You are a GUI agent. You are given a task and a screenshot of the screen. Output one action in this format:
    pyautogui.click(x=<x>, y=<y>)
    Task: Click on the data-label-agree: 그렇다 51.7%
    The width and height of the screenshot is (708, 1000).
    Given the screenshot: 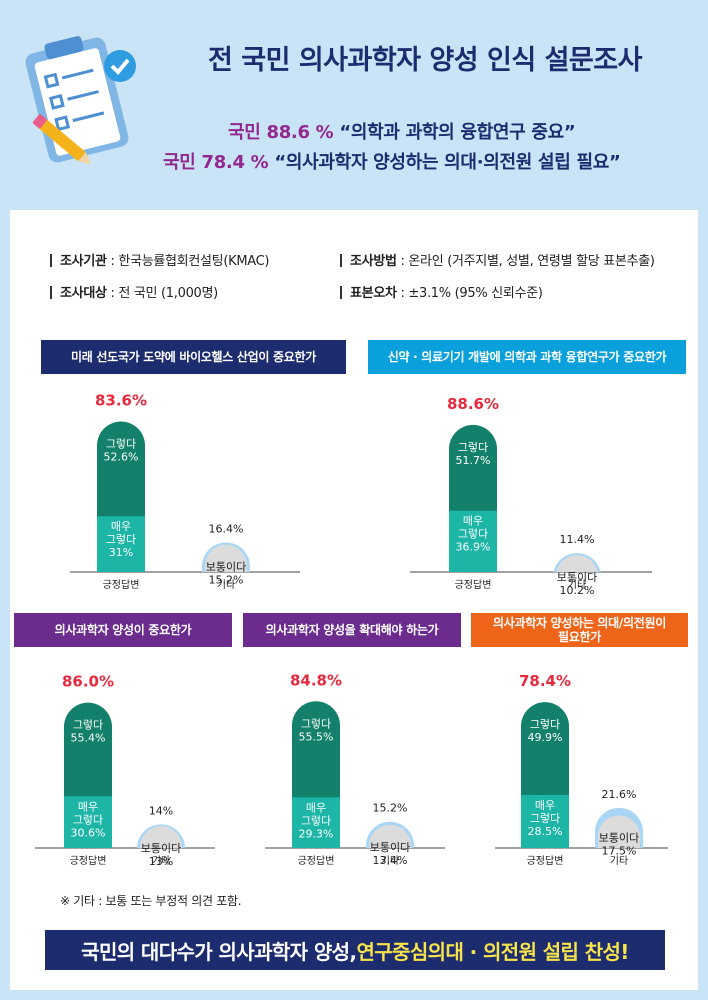 What is the action you would take?
    pyautogui.click(x=473, y=454)
    